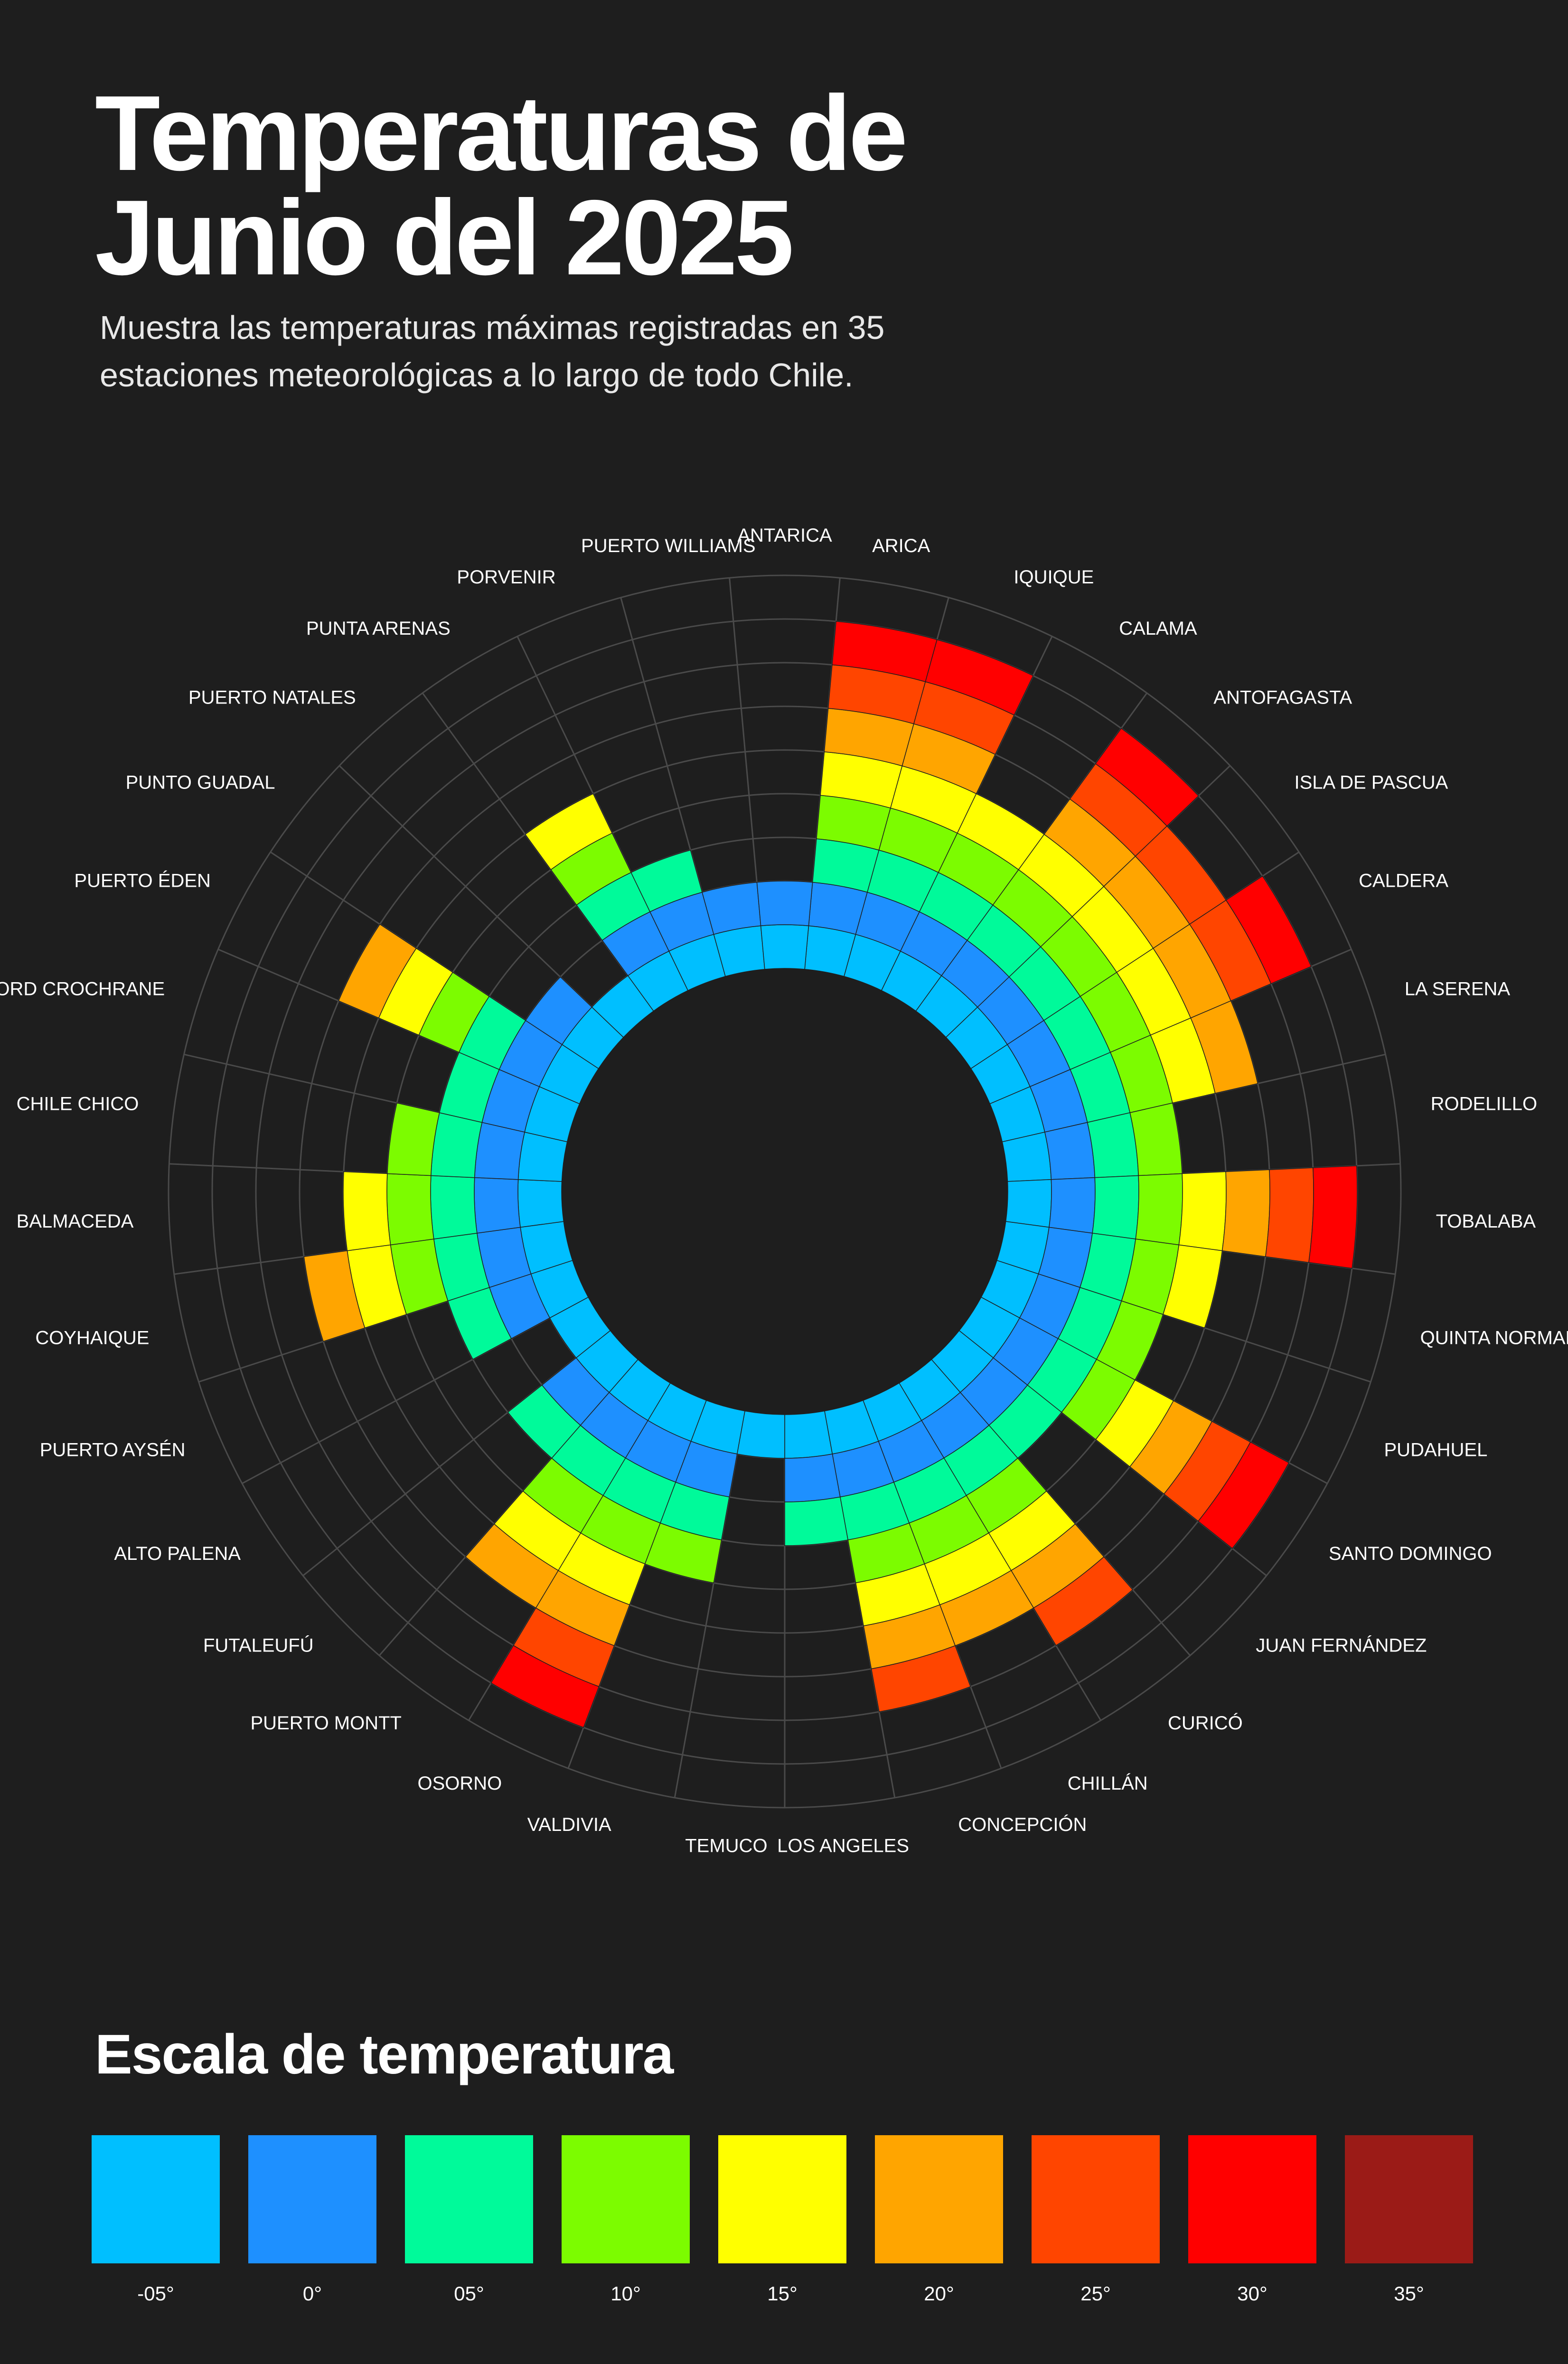 This screenshot has height=2364, width=1568. What do you see at coordinates (460, 1783) in the screenshot?
I see `station-label: OSORNO` at bounding box center [460, 1783].